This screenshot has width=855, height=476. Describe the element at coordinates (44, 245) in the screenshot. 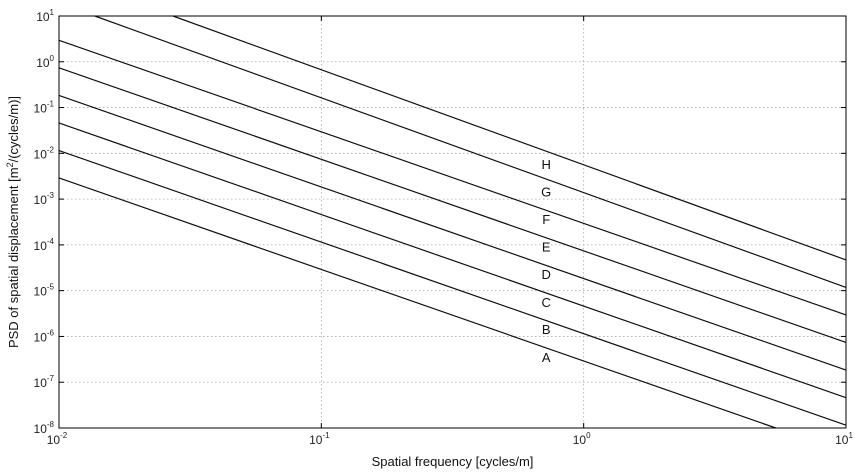

I see `y-tick-label: 10⁻⁴` at that location.